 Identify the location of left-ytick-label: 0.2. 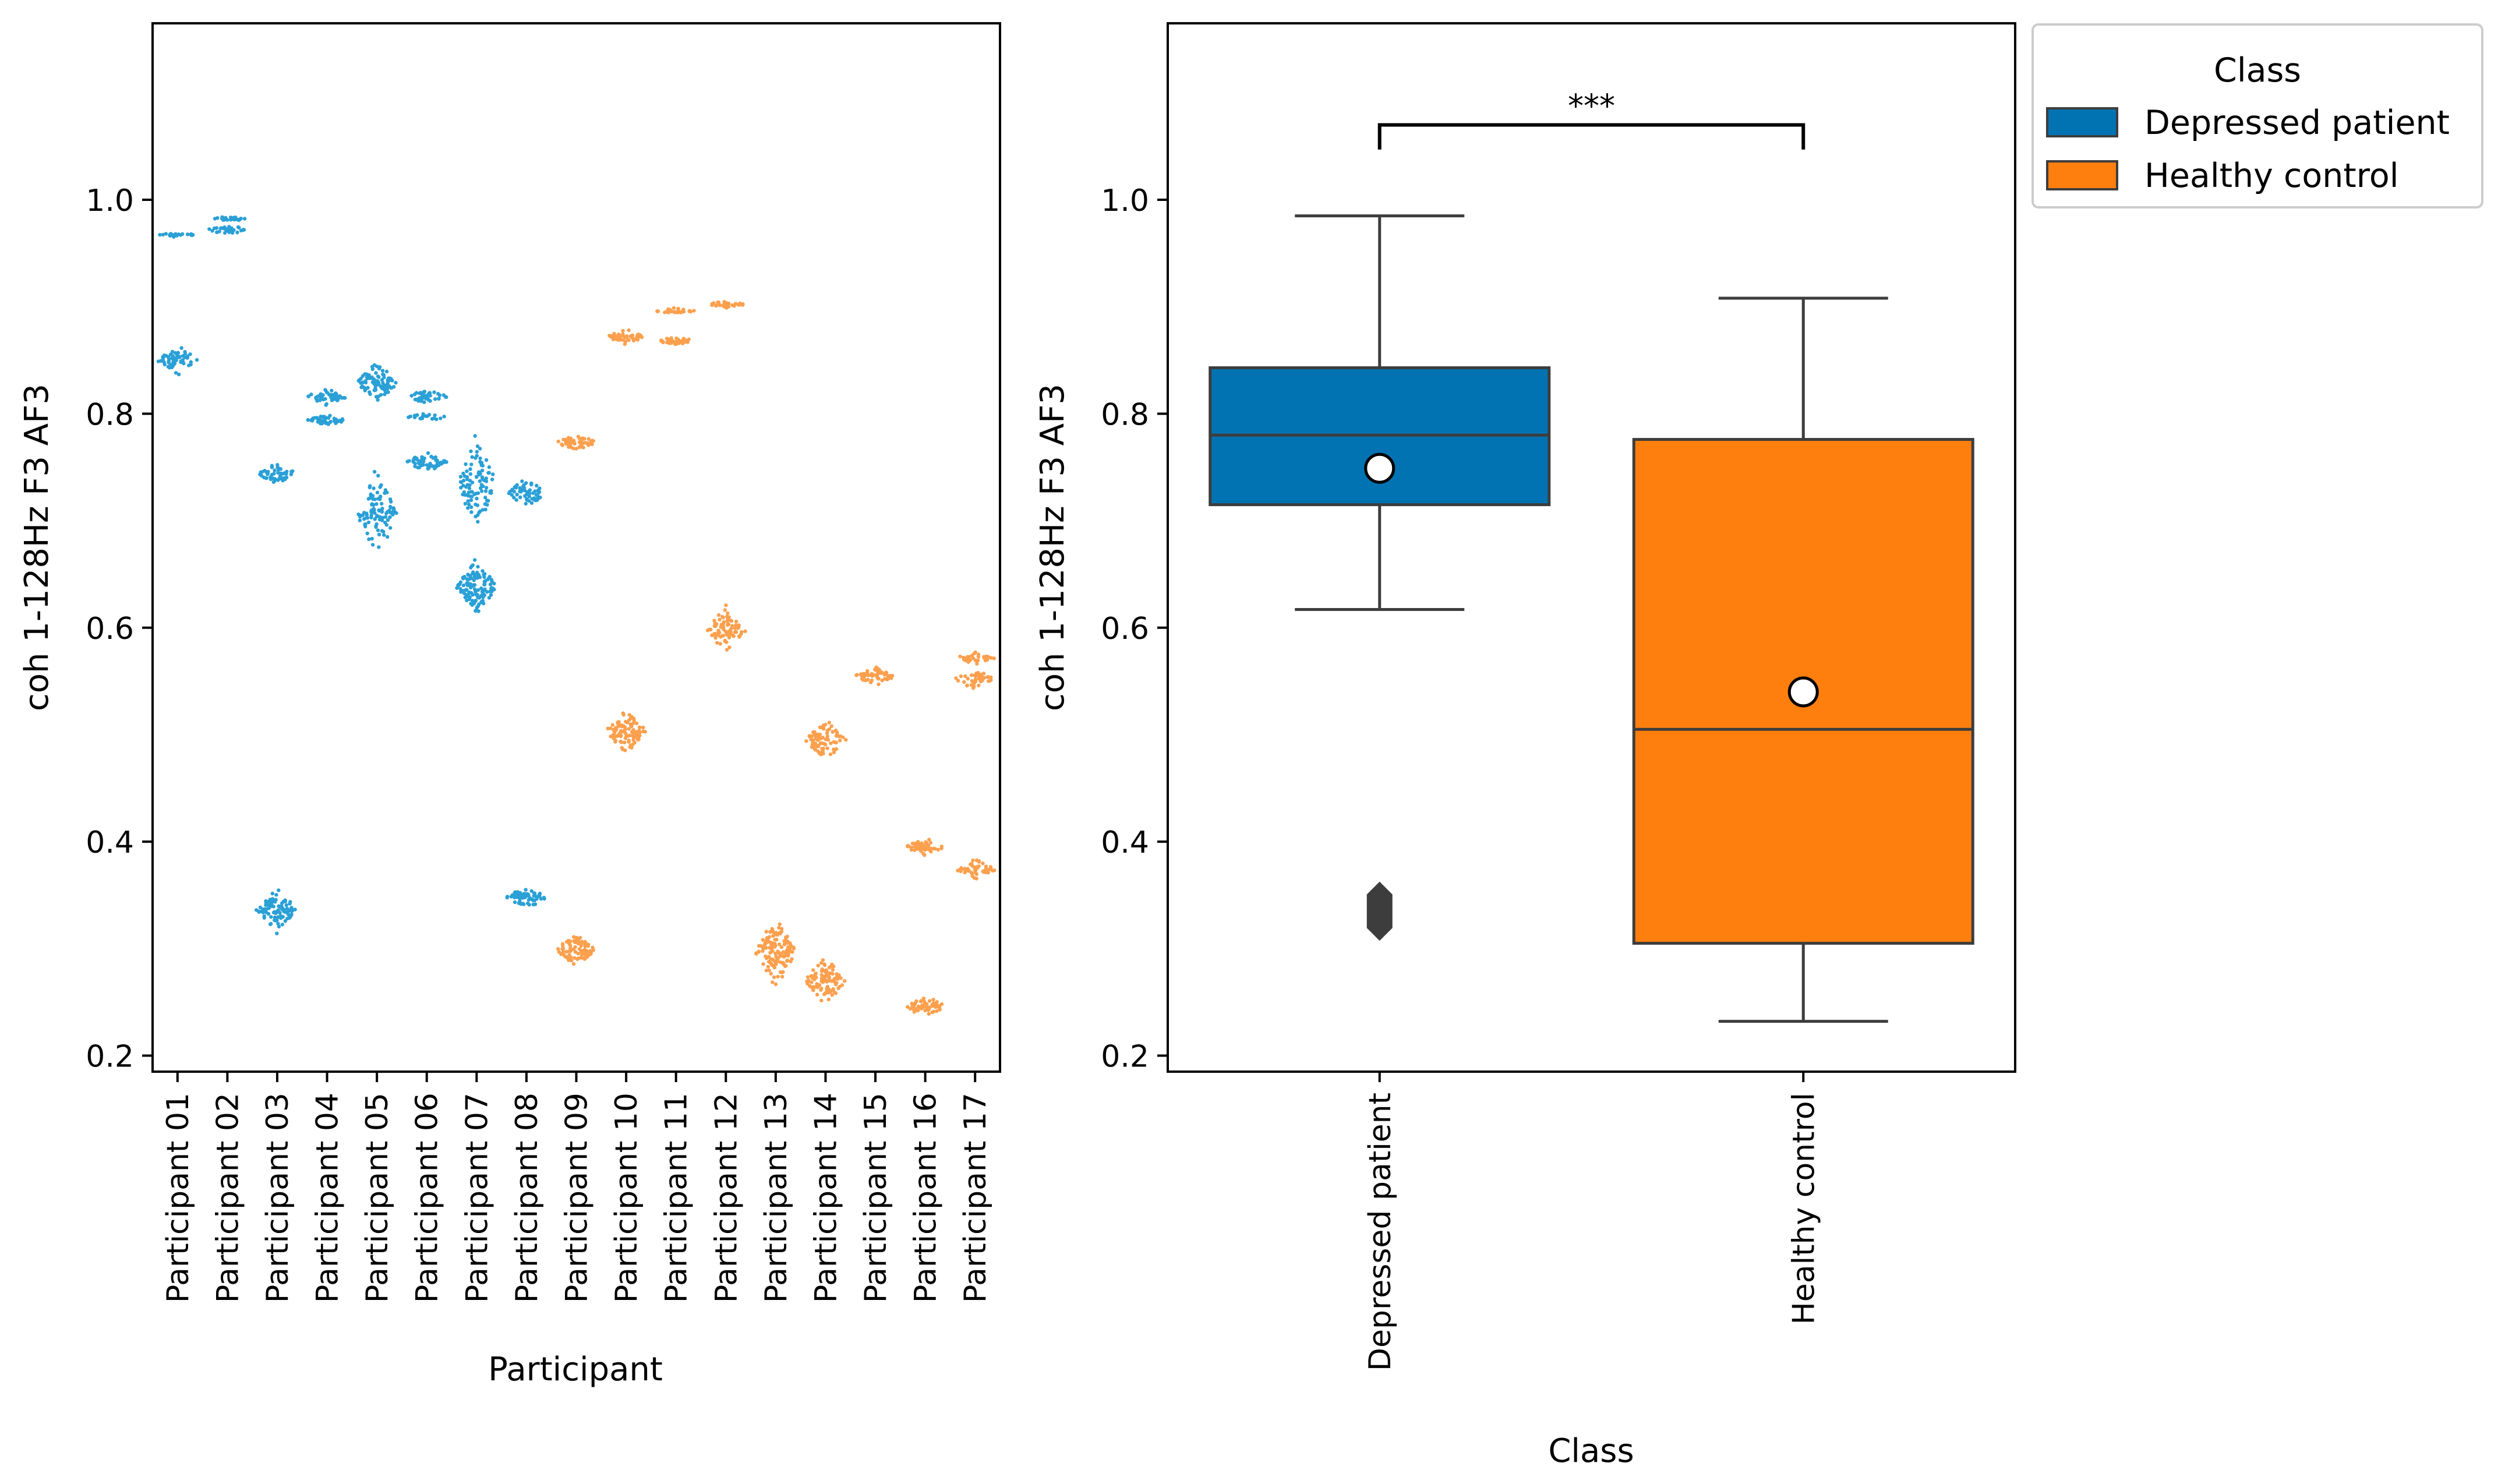
(110, 1057).